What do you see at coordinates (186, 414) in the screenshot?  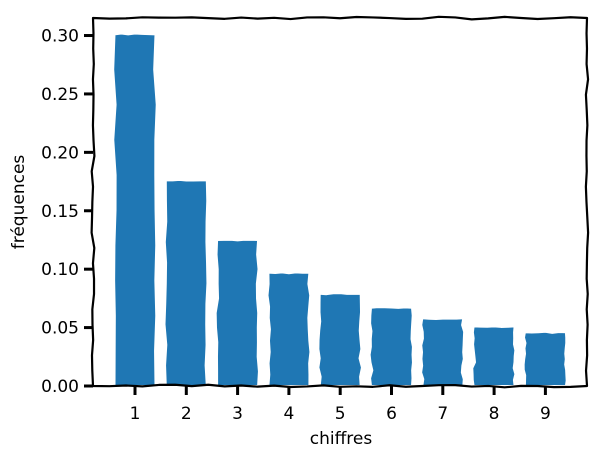 I see `x-tick-label: 2` at bounding box center [186, 414].